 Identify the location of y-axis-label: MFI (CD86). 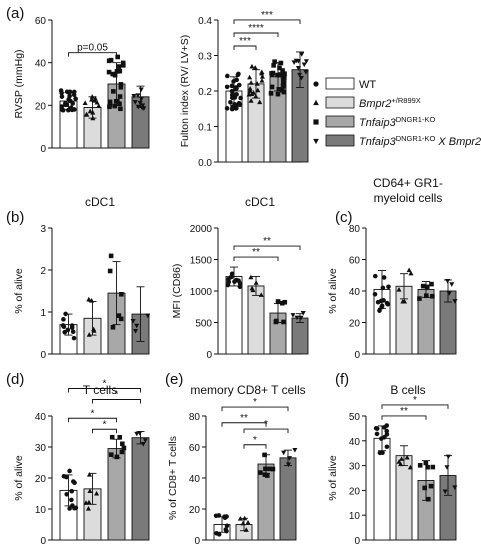
(177, 291).